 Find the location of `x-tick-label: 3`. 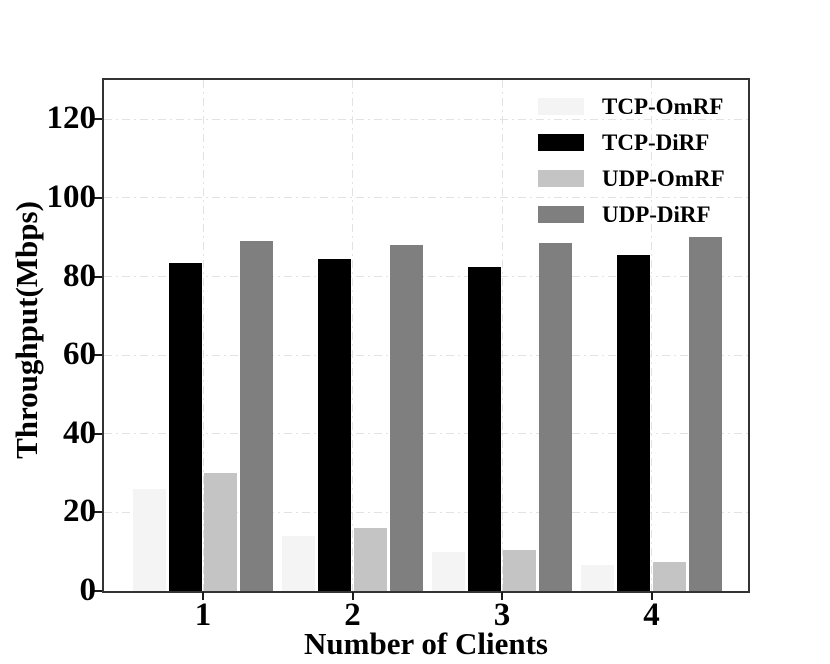

x-tick-label: 3 is located at coordinates (502, 615).